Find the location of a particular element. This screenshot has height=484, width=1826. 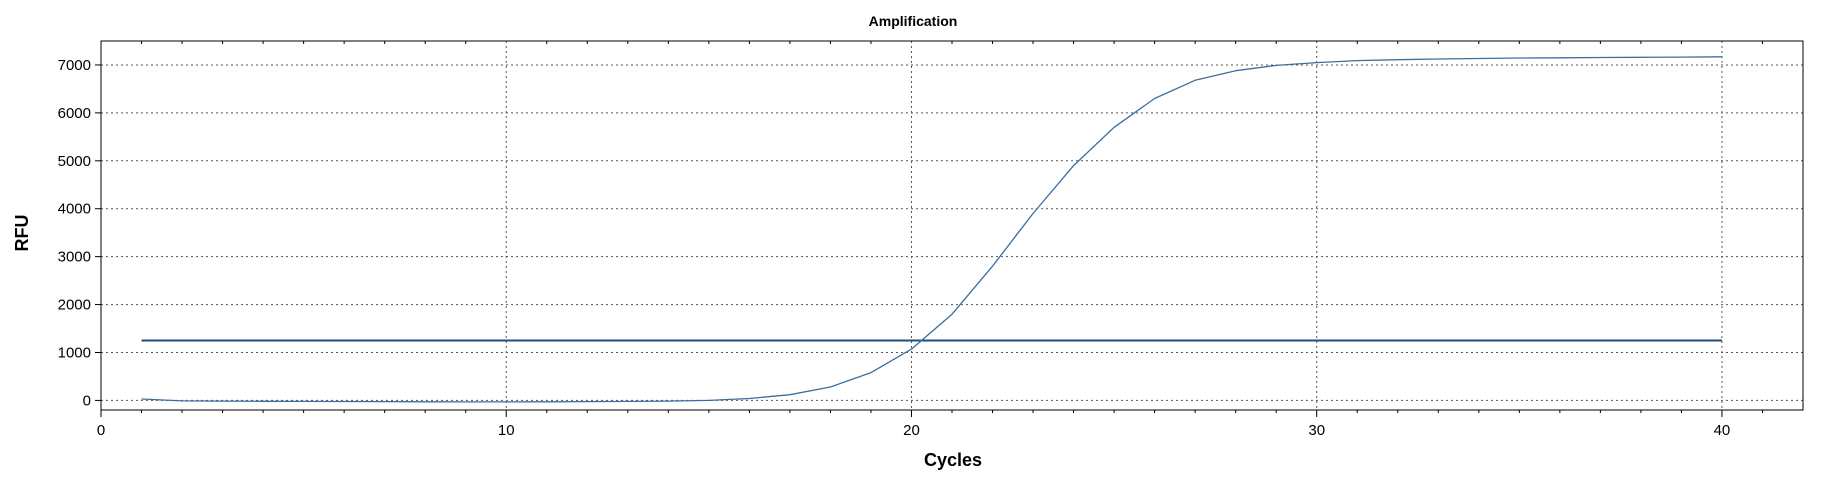

y-tick-label: 7000 is located at coordinates (74, 65).